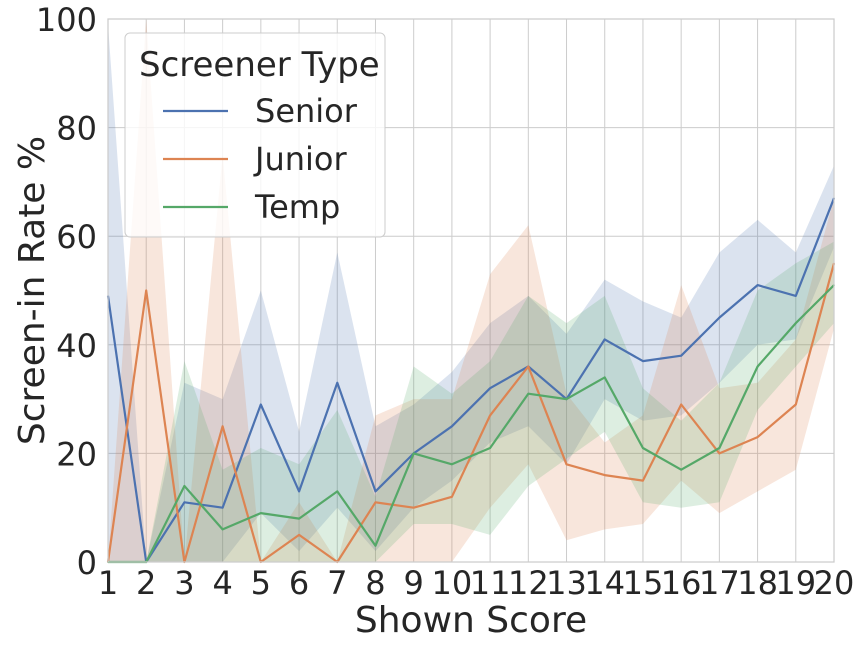 The image size is (859, 647). I want to click on x-tick-label: 19, so click(795, 583).